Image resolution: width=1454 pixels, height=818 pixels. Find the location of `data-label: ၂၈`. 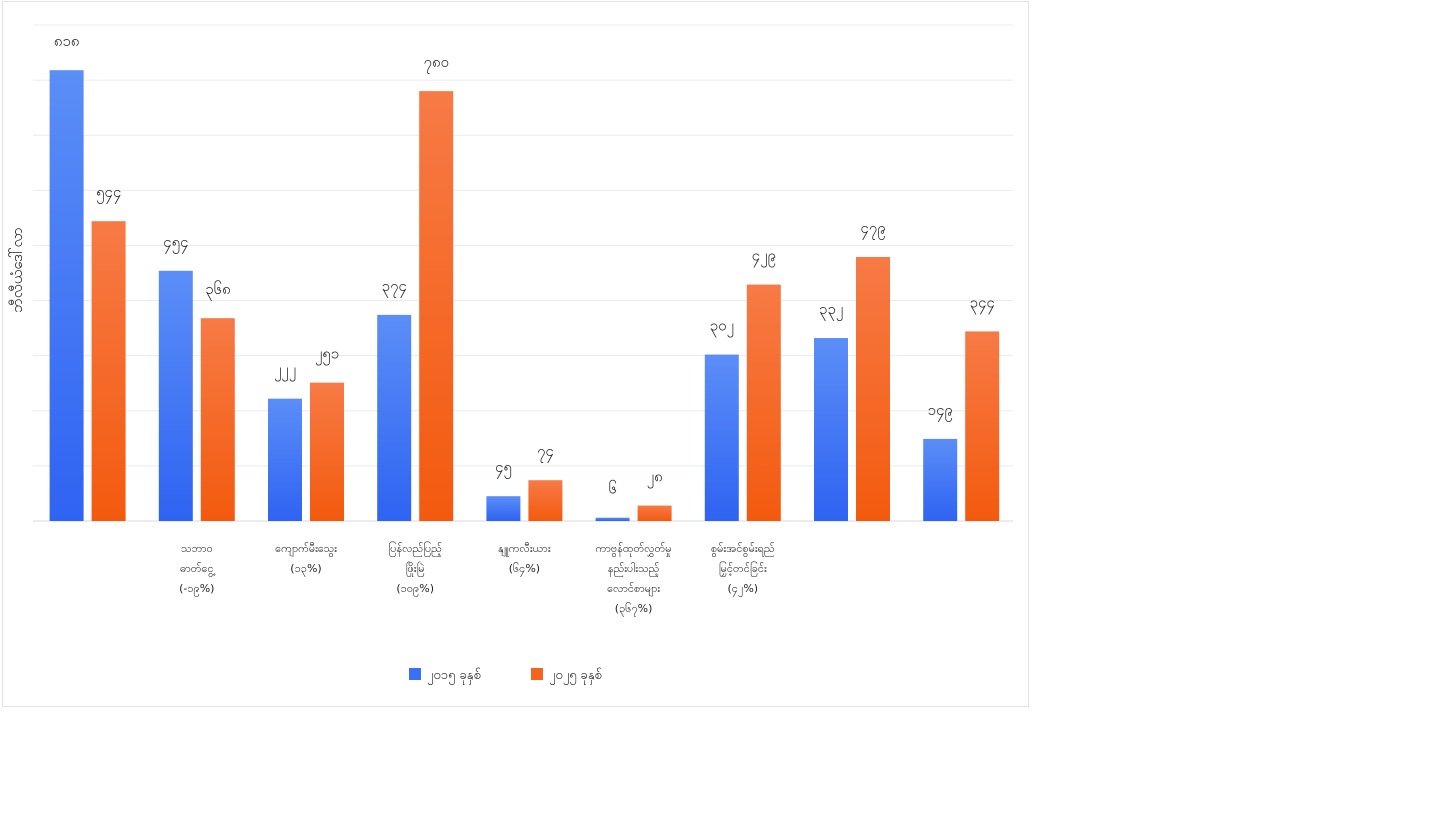

data-label: ၂၈ is located at coordinates (655, 478).